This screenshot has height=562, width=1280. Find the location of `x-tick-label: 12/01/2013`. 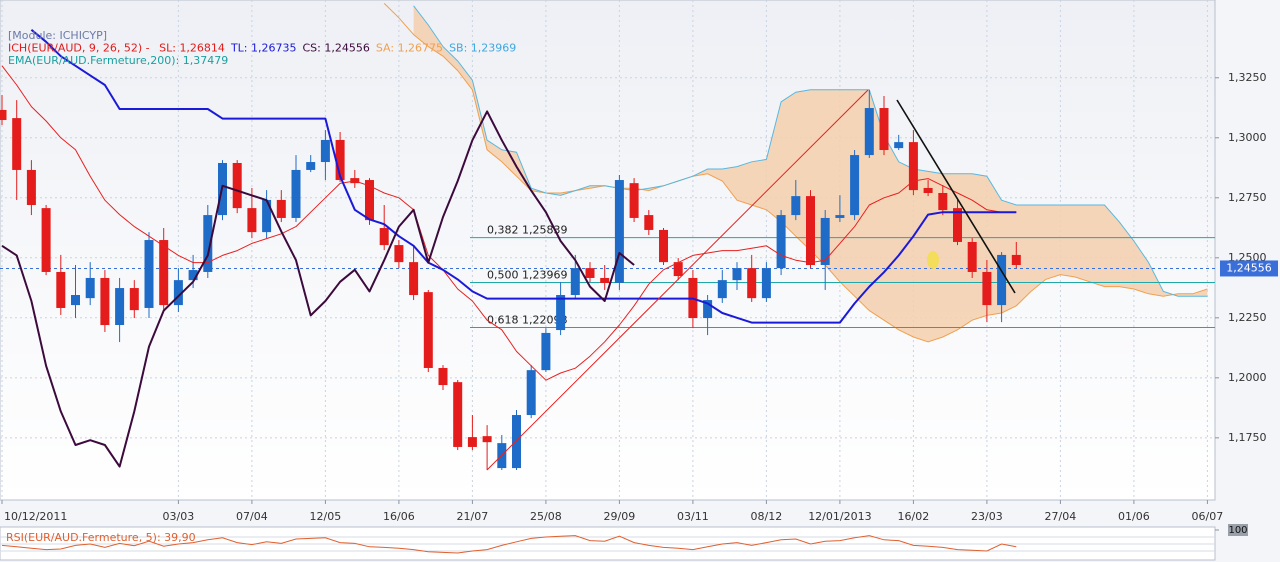

x-tick-label: 12/01/2013 is located at coordinates (839, 516).